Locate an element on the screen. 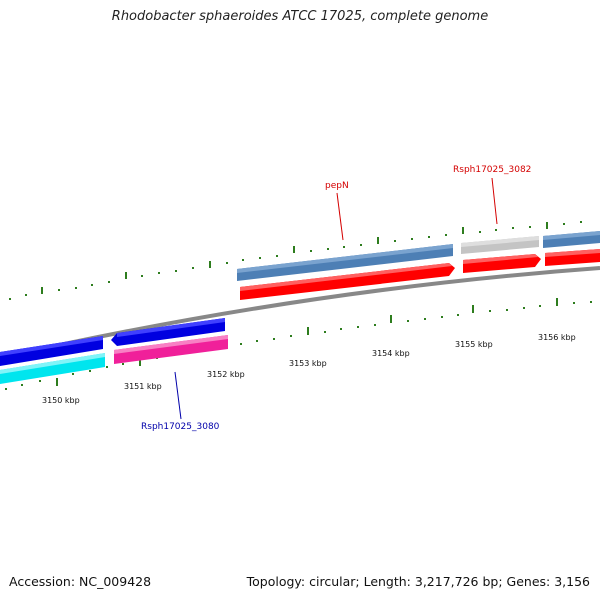 The height and width of the screenshot is (600, 600). gene-label-rsph3082: Rsph17025_3082 is located at coordinates (492, 170).